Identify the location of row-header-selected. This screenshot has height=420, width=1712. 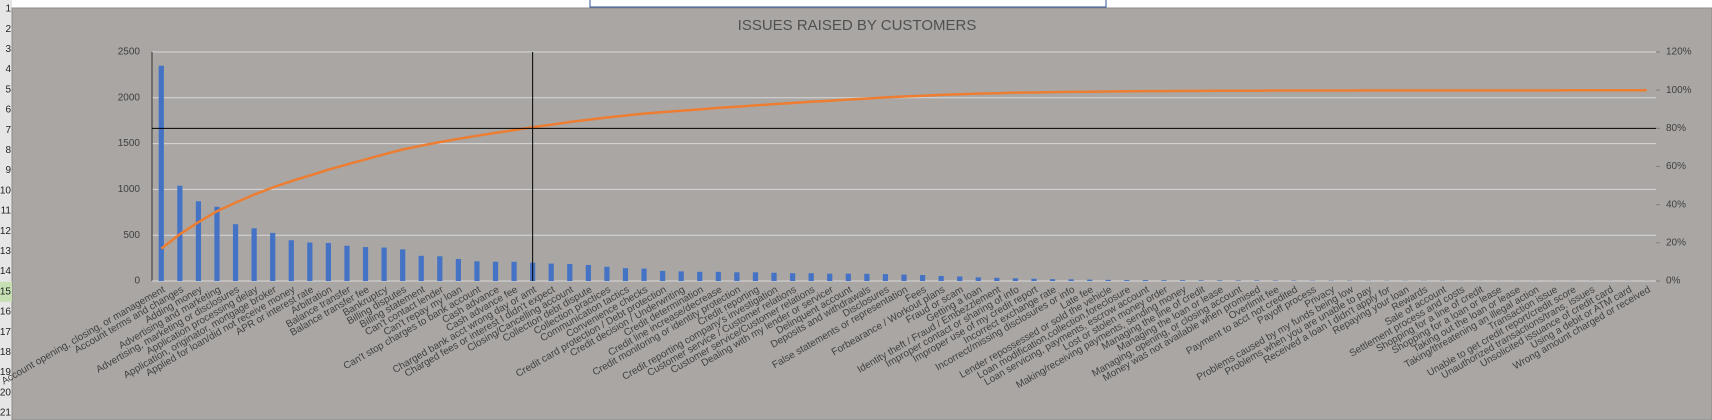
(6, 291).